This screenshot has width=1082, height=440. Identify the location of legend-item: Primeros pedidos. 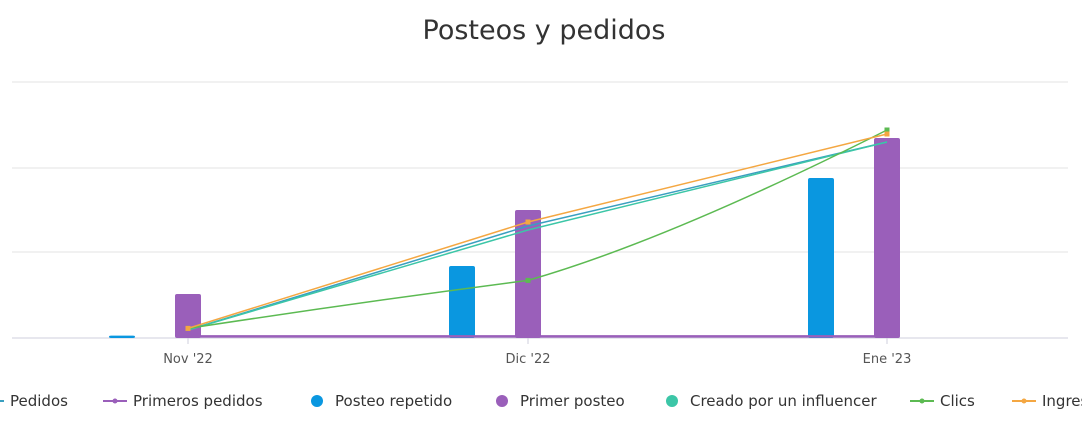
(183, 401).